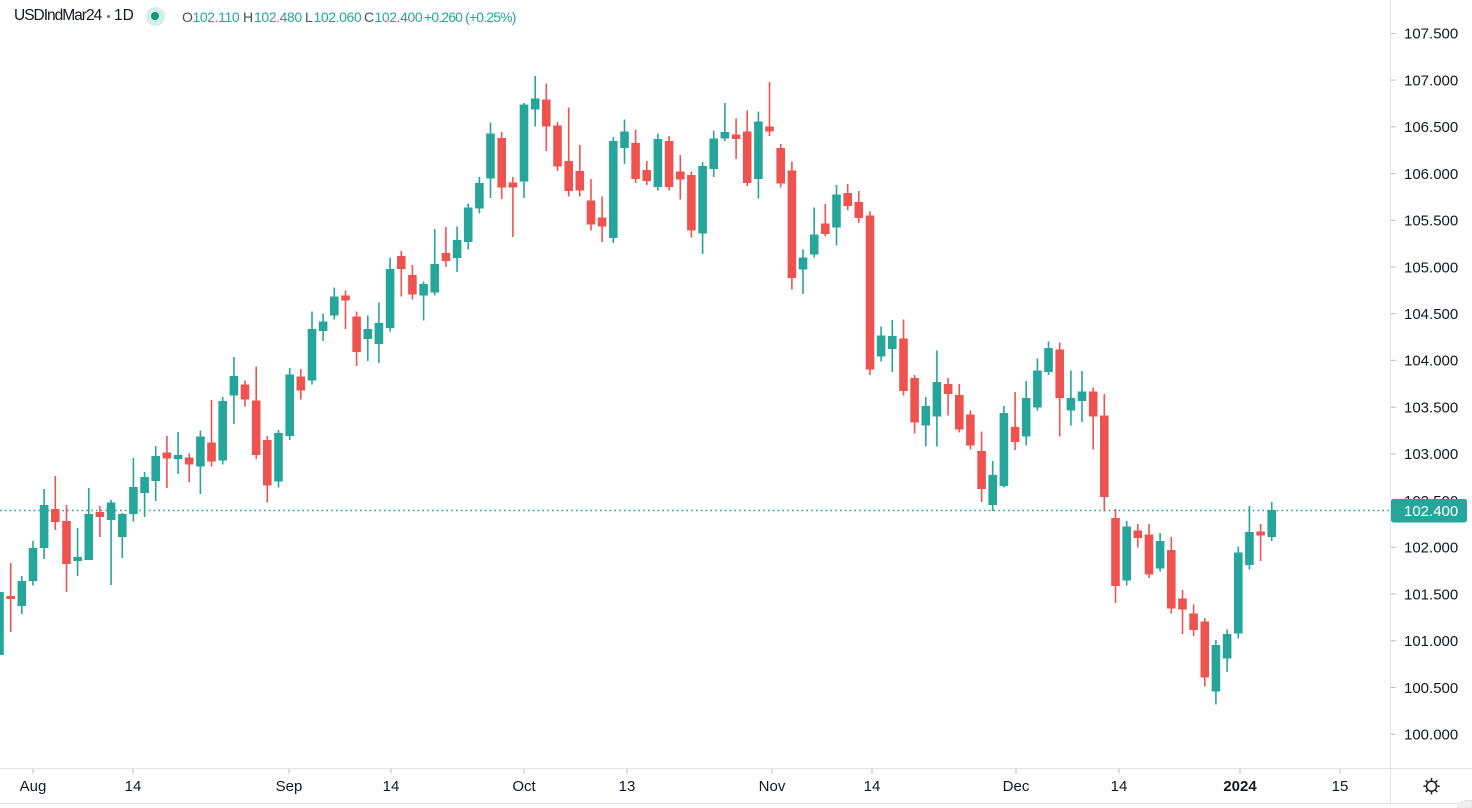 This screenshot has width=1472, height=808. Describe the element at coordinates (1340, 786) in the screenshot. I see `svg-text: 15` at that location.